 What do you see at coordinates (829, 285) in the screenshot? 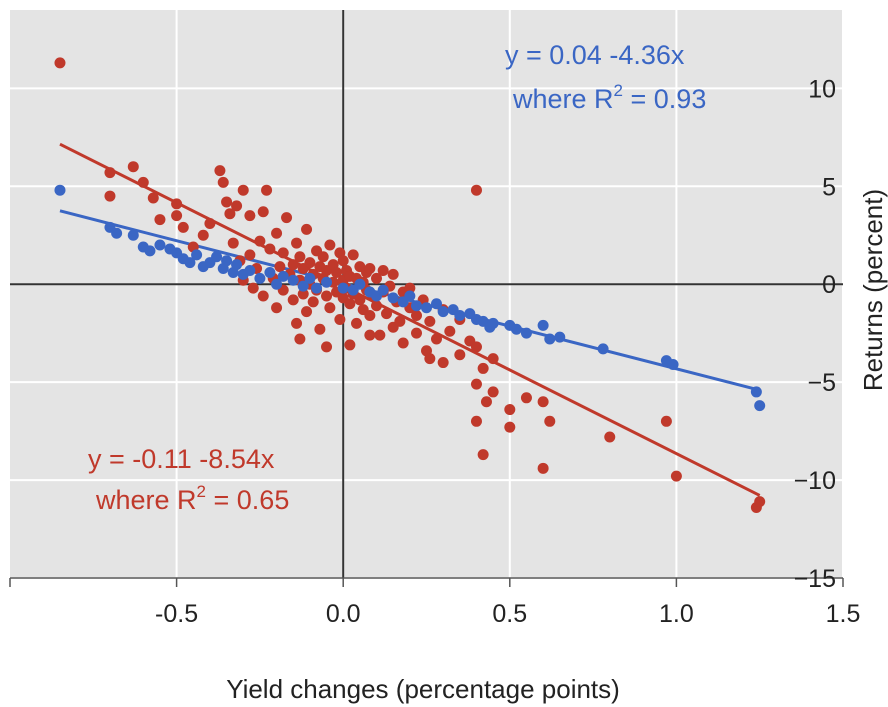
I see `y-tick-label: 0` at bounding box center [829, 285].